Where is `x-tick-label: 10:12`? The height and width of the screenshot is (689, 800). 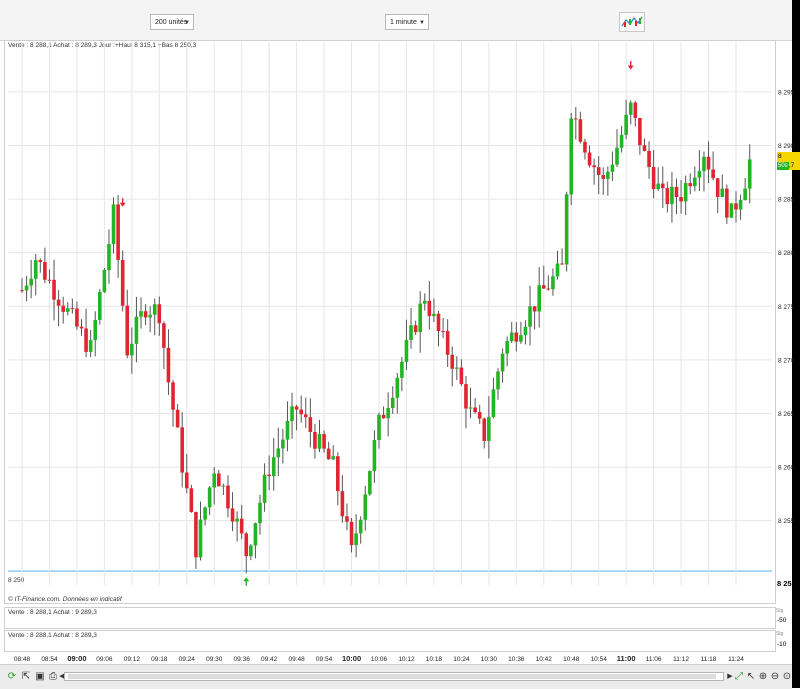
x-tick-label: 10:12 is located at coordinates (406, 659).